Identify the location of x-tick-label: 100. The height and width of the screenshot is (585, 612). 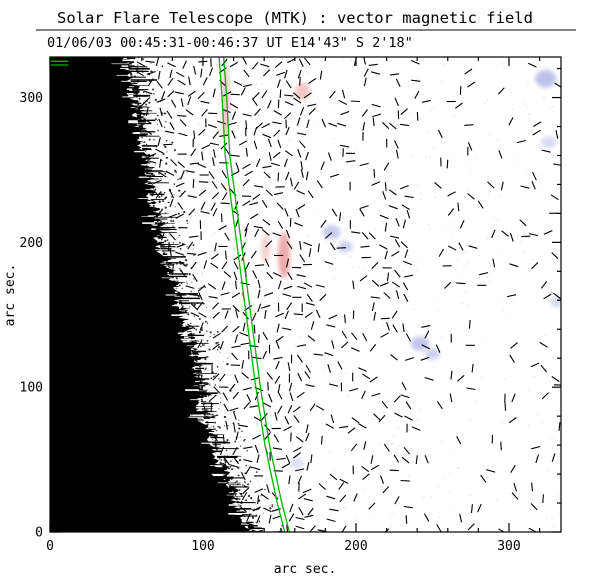
(202, 546).